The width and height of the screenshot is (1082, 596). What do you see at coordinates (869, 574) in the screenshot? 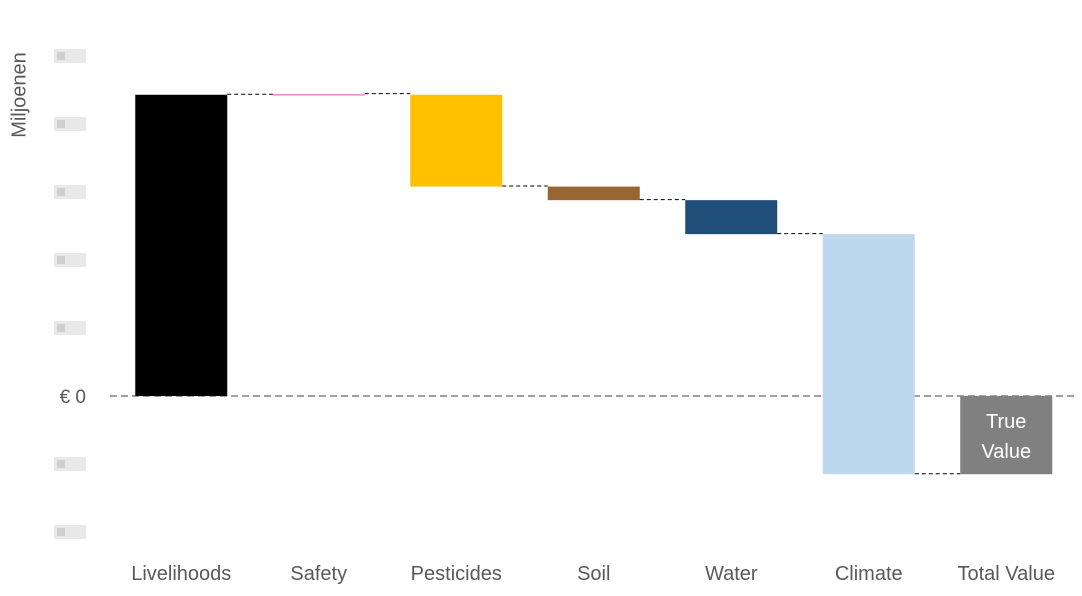
I see `x-tick-label: Climate` at bounding box center [869, 574].